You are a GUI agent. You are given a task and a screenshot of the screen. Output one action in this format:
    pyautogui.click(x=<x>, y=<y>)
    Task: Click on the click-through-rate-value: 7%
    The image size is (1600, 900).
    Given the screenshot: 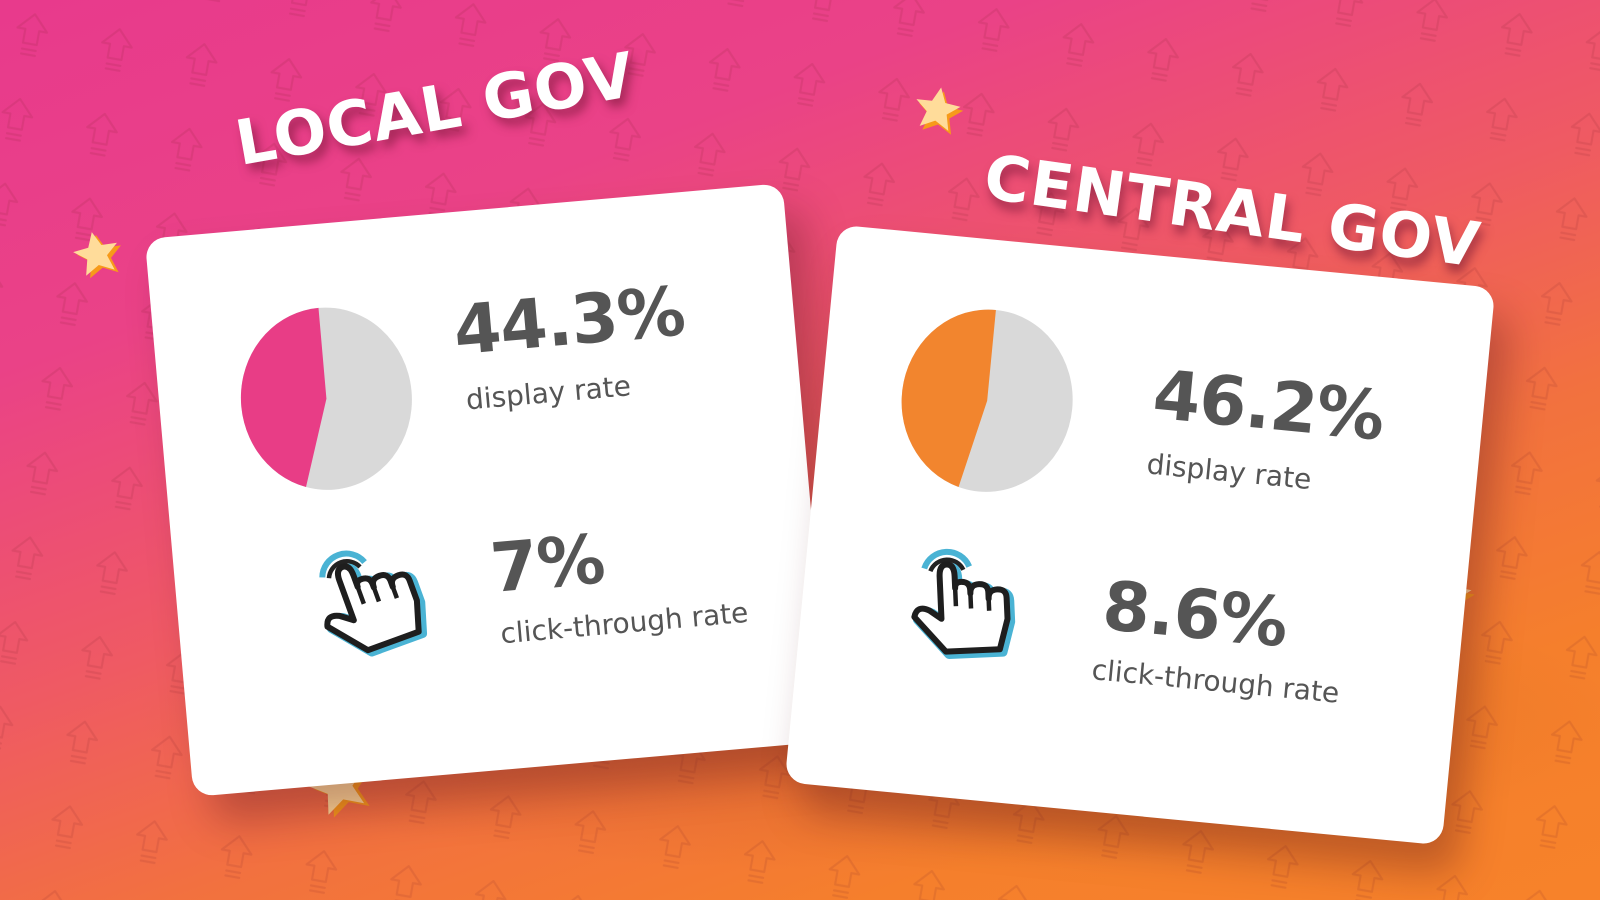 What is the action you would take?
    pyautogui.click(x=547, y=564)
    